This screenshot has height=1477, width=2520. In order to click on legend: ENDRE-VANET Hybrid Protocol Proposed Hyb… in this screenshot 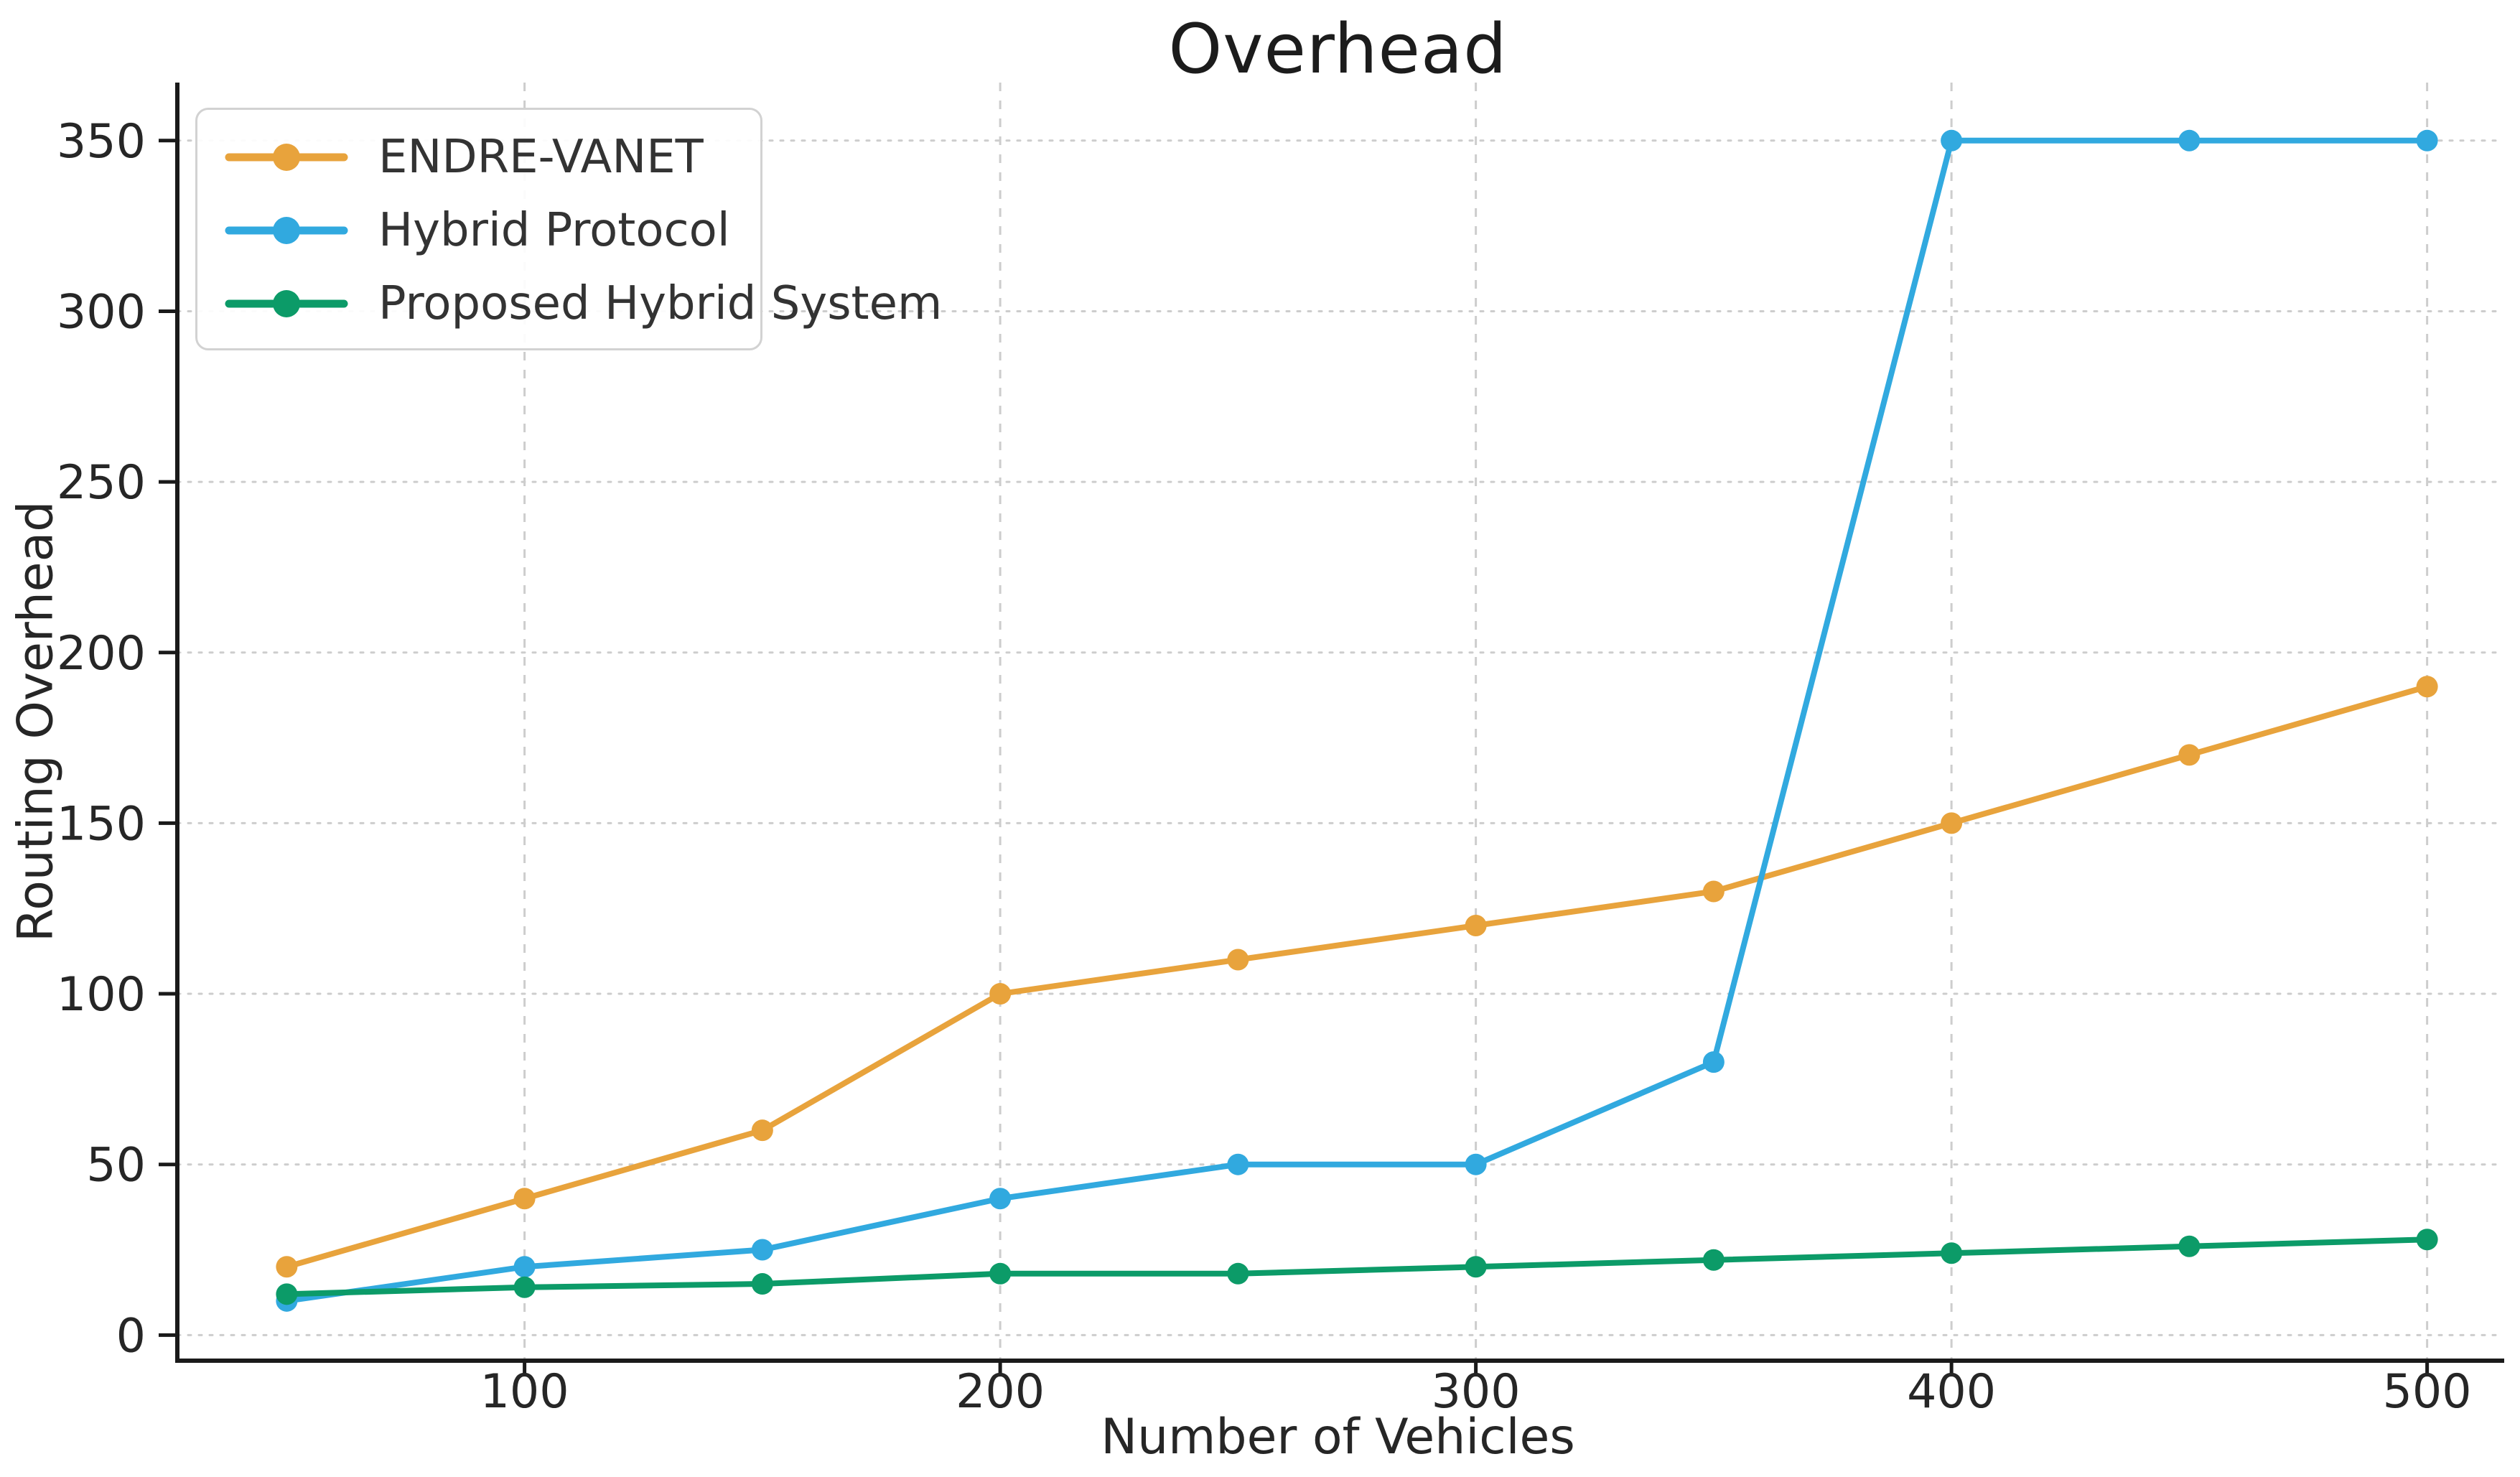, I will do `click(568, 229)`.